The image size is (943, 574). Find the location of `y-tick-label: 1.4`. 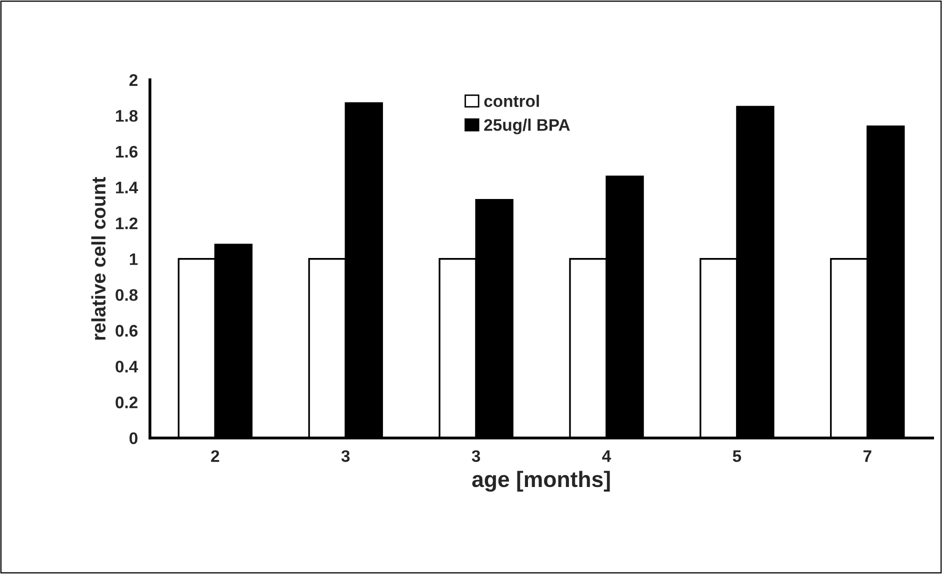

y-tick-label: 1.4 is located at coordinates (127, 188).